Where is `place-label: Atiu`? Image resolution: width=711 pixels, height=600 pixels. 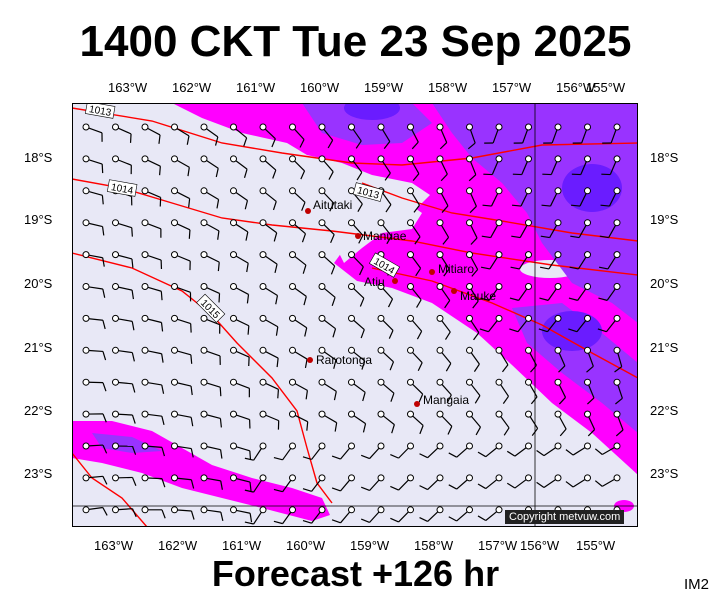
place-label: Atiu is located at coordinates (374, 282).